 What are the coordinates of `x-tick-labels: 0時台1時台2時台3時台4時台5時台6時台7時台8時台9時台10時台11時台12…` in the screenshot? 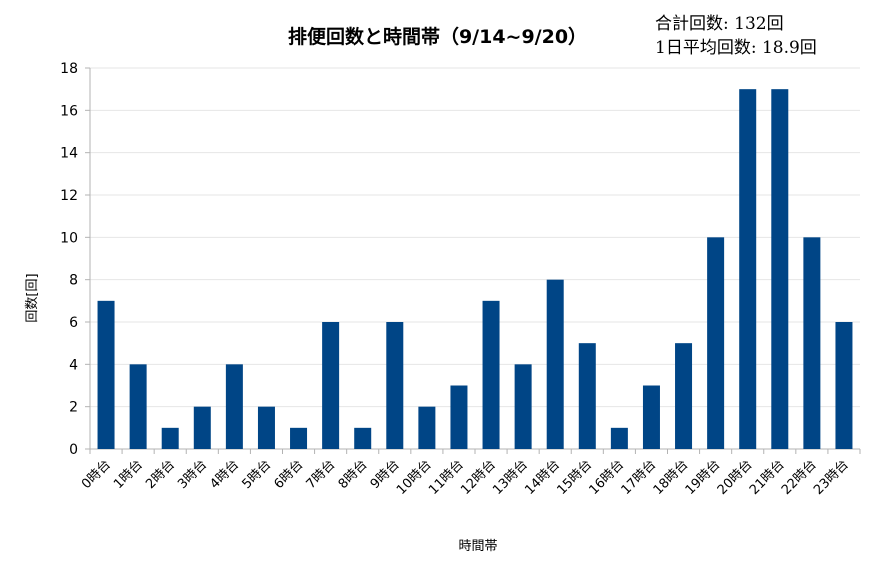 It's located at (465, 477).